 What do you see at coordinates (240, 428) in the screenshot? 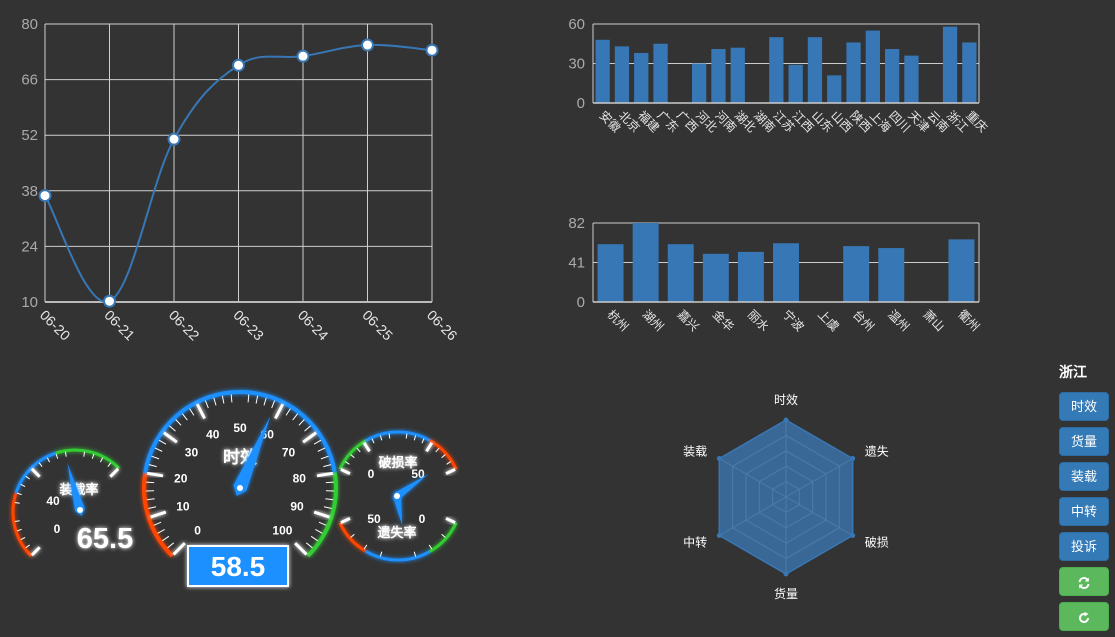
I see `gauge-tick-label: 50` at bounding box center [240, 428].